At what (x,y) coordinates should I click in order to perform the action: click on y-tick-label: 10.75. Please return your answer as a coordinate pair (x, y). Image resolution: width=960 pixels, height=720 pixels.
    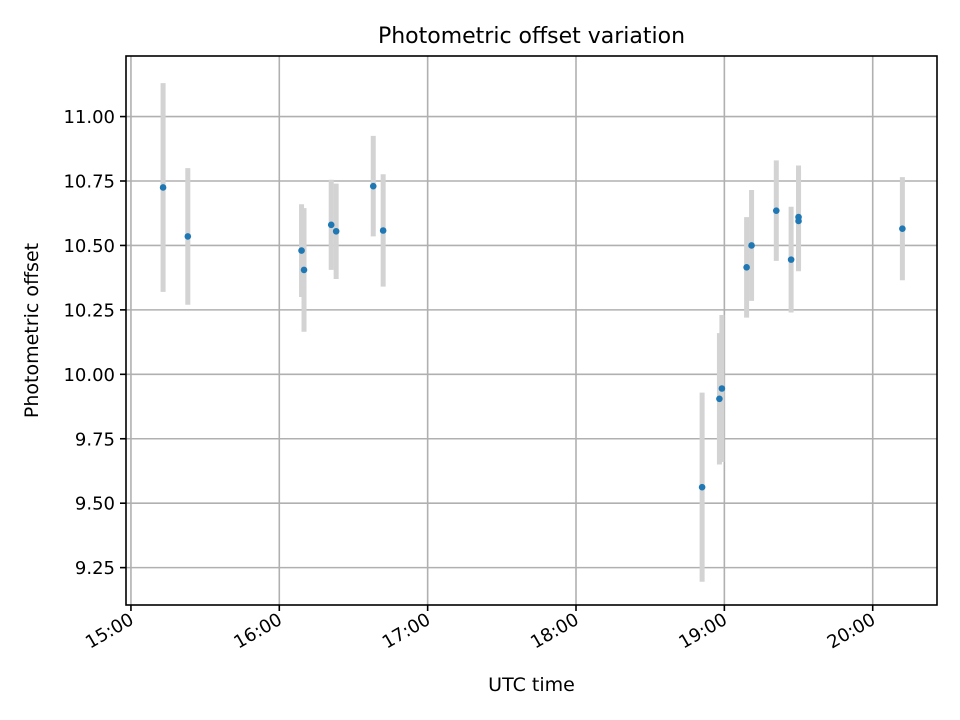
    Looking at the image, I should click on (89, 182).